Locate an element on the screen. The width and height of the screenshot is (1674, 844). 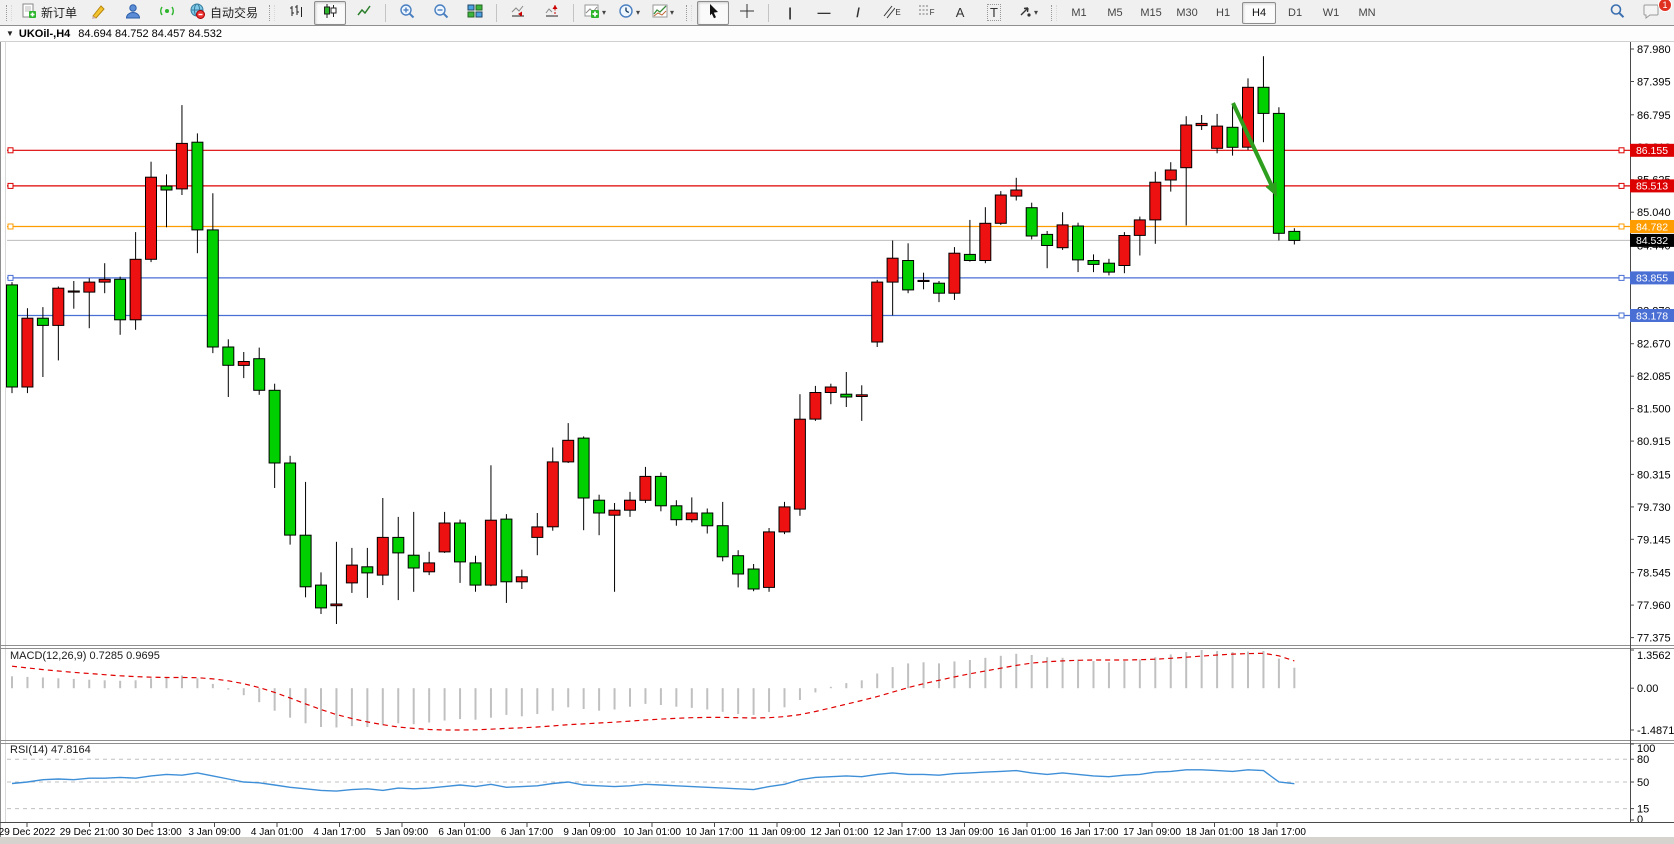
signal-button is located at coordinates (167, 13).